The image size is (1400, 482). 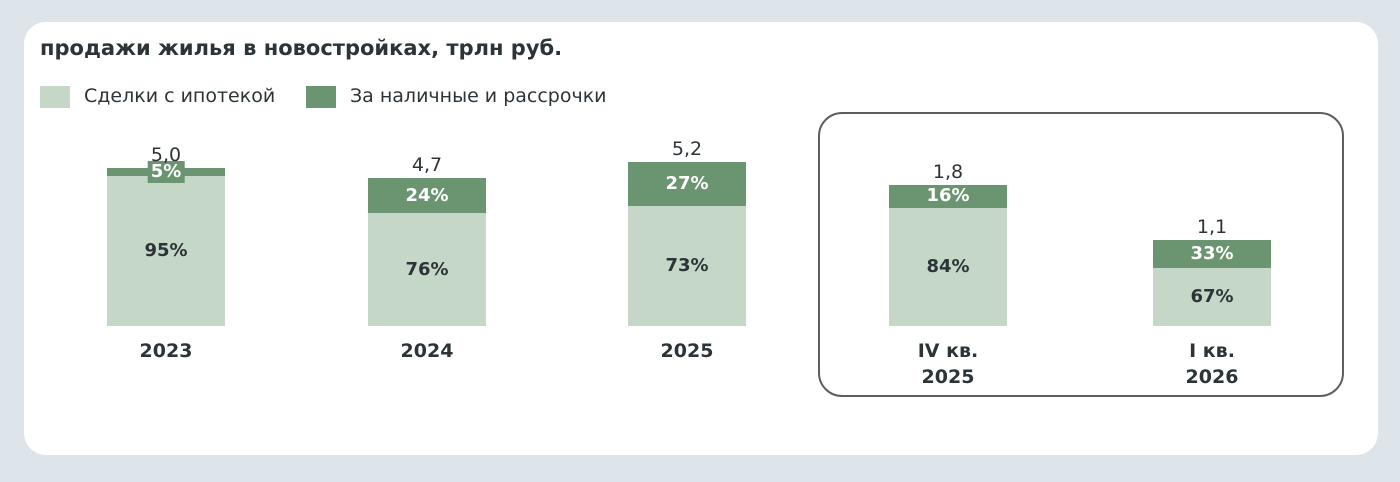 What do you see at coordinates (166, 172) in the screenshot?
I see `segment-label: 5%` at bounding box center [166, 172].